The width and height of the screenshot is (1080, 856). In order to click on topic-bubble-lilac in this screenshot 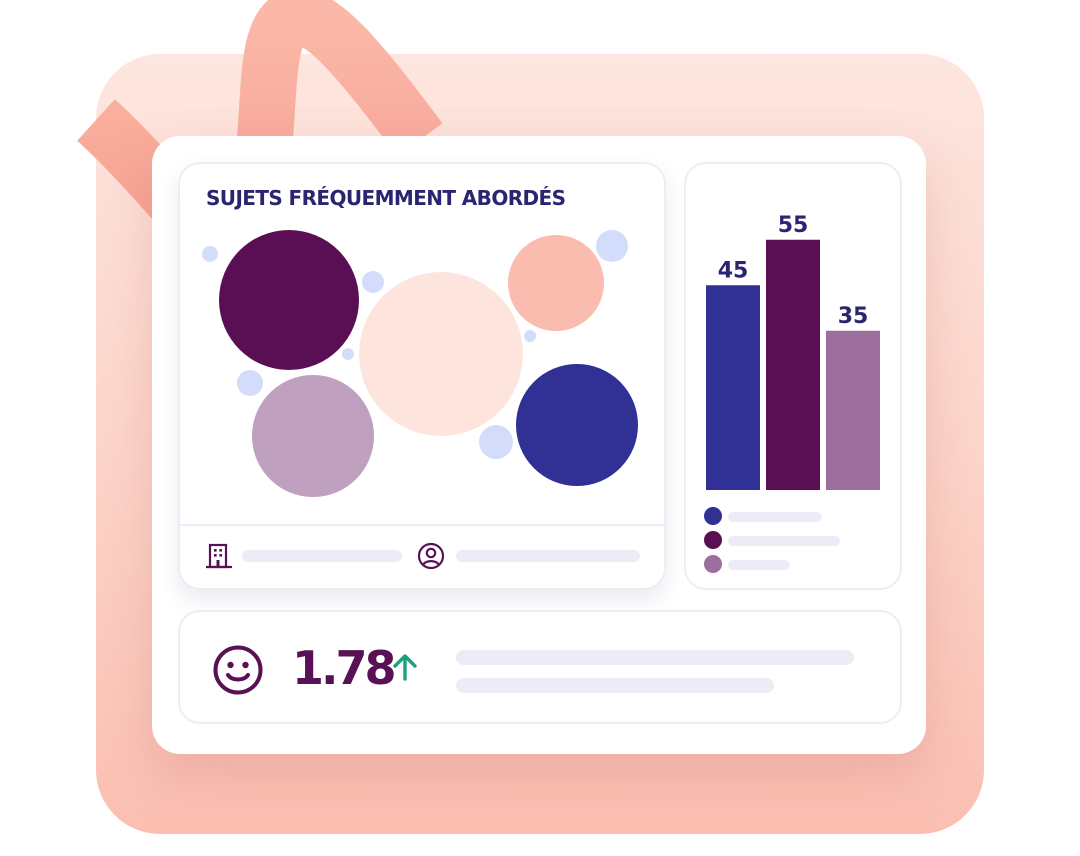, I will do `click(313, 436)`.